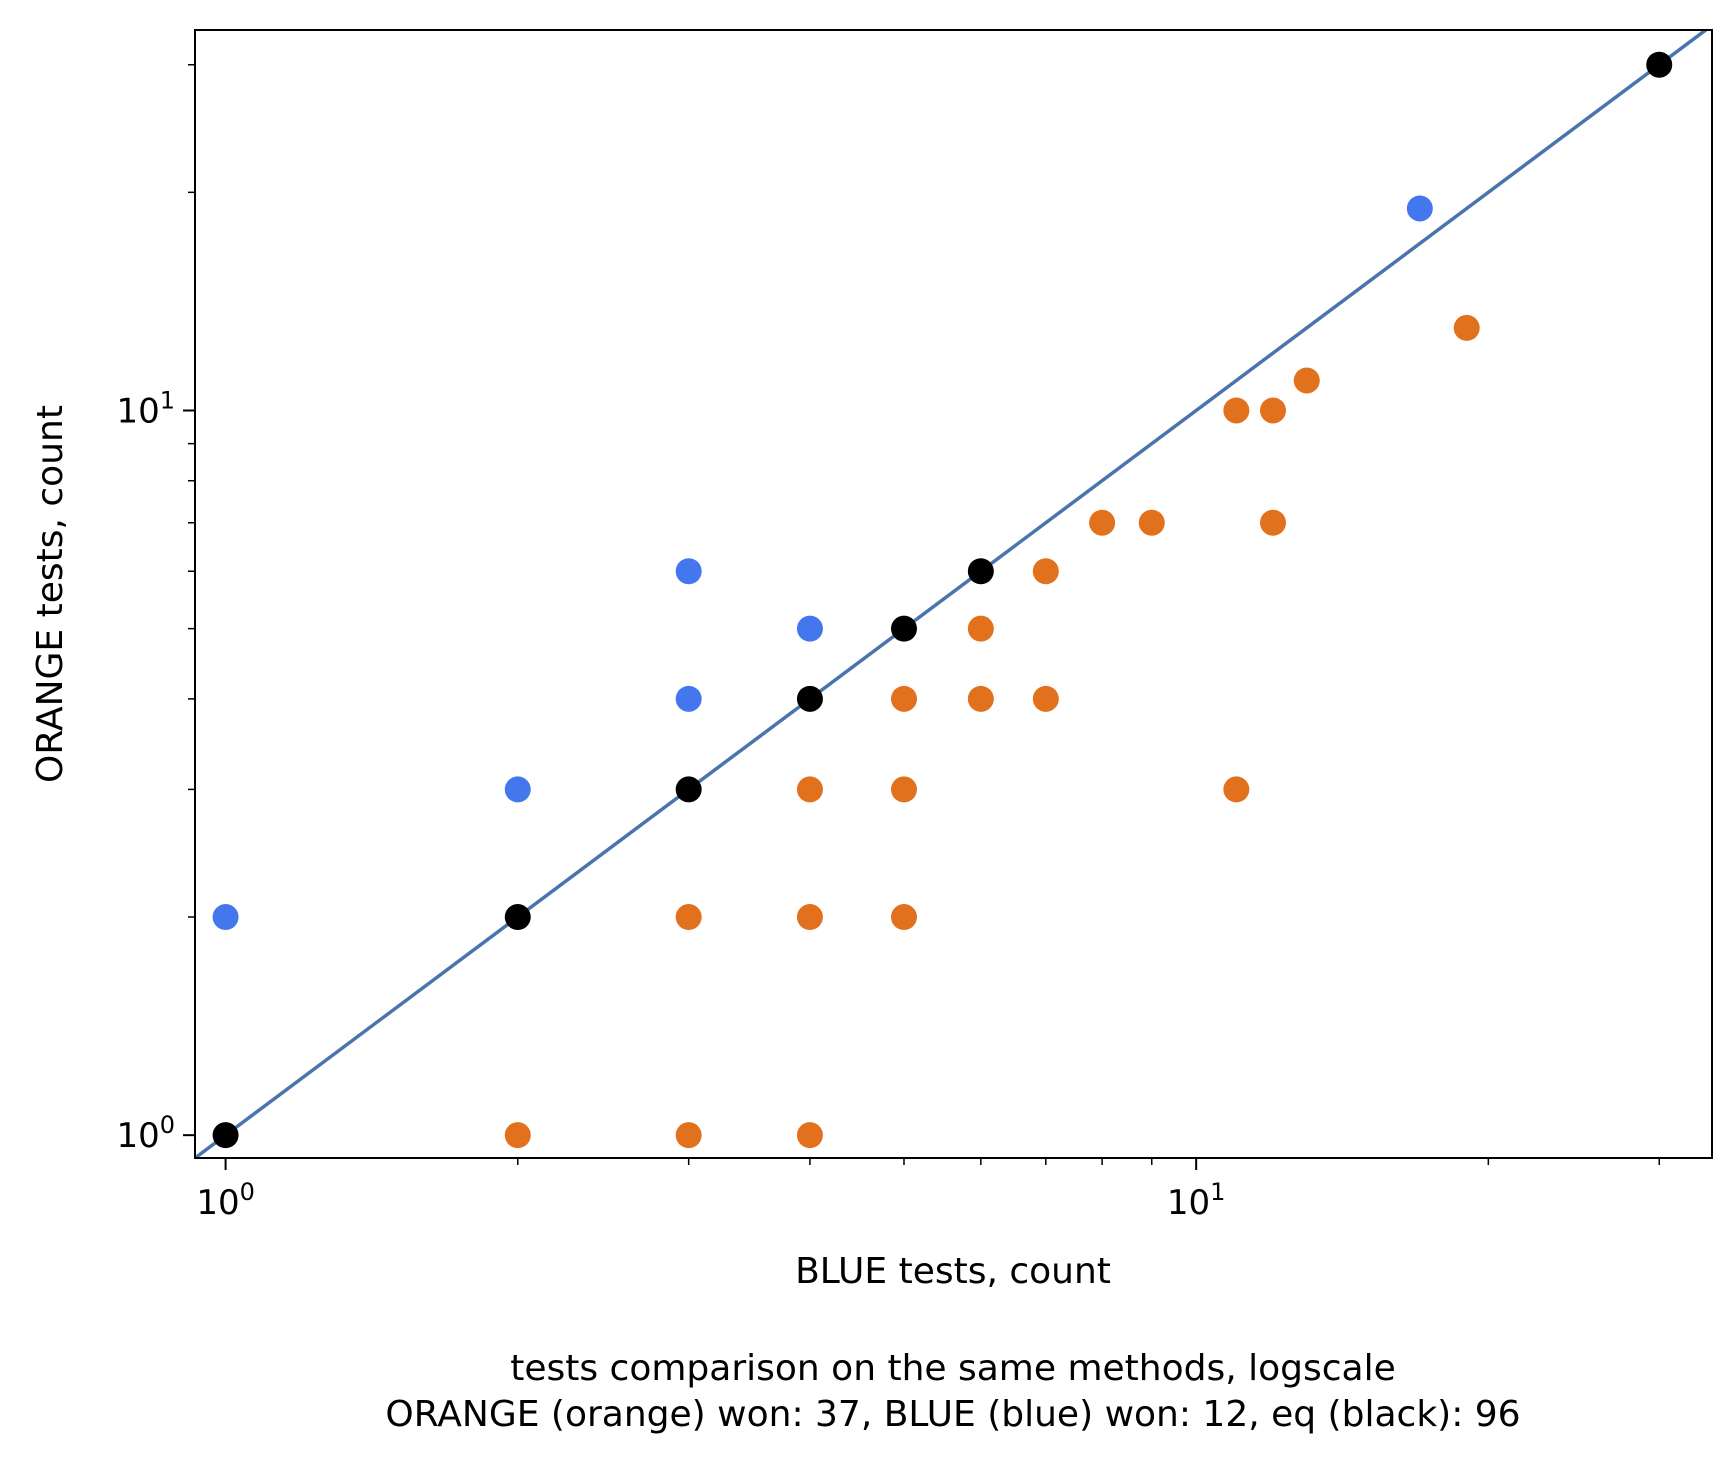 The width and height of the screenshot is (1736, 1463). Describe the element at coordinates (167, 1125) in the screenshot. I see `y-tick-label-exponent: 0` at that location.